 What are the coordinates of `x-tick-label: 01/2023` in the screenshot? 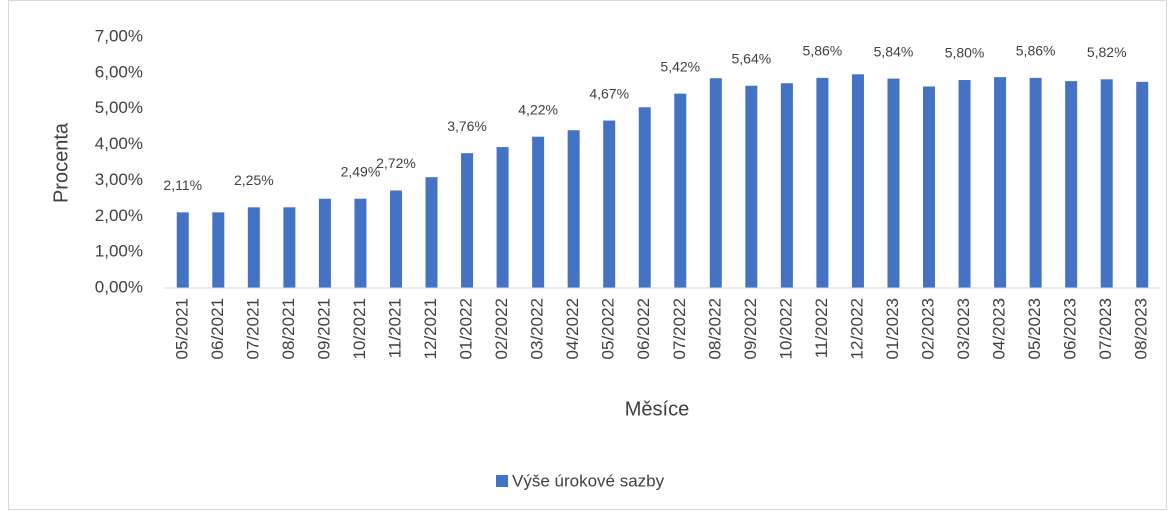 It's located at (892, 328).